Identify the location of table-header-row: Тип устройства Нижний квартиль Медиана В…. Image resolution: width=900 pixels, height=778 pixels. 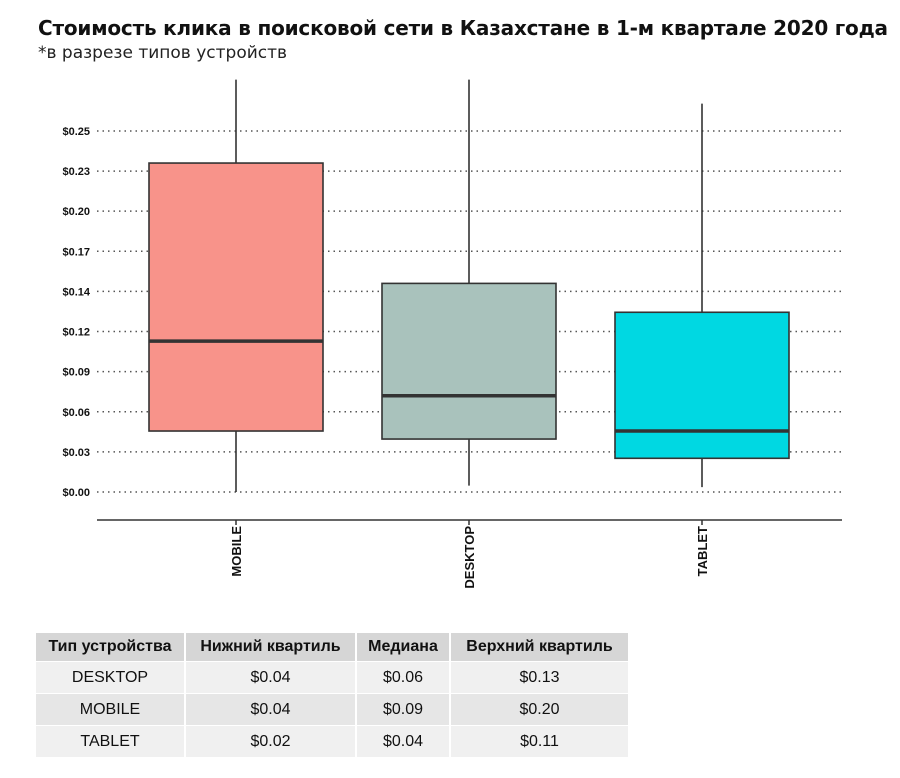
(333, 647).